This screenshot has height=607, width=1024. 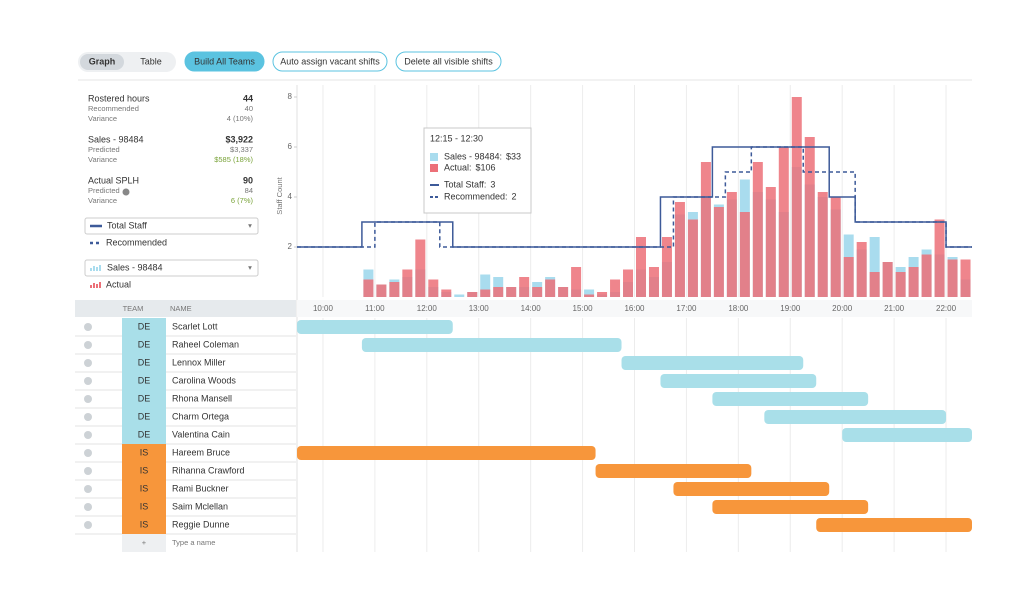 I want to click on table-header, so click(x=185, y=308).